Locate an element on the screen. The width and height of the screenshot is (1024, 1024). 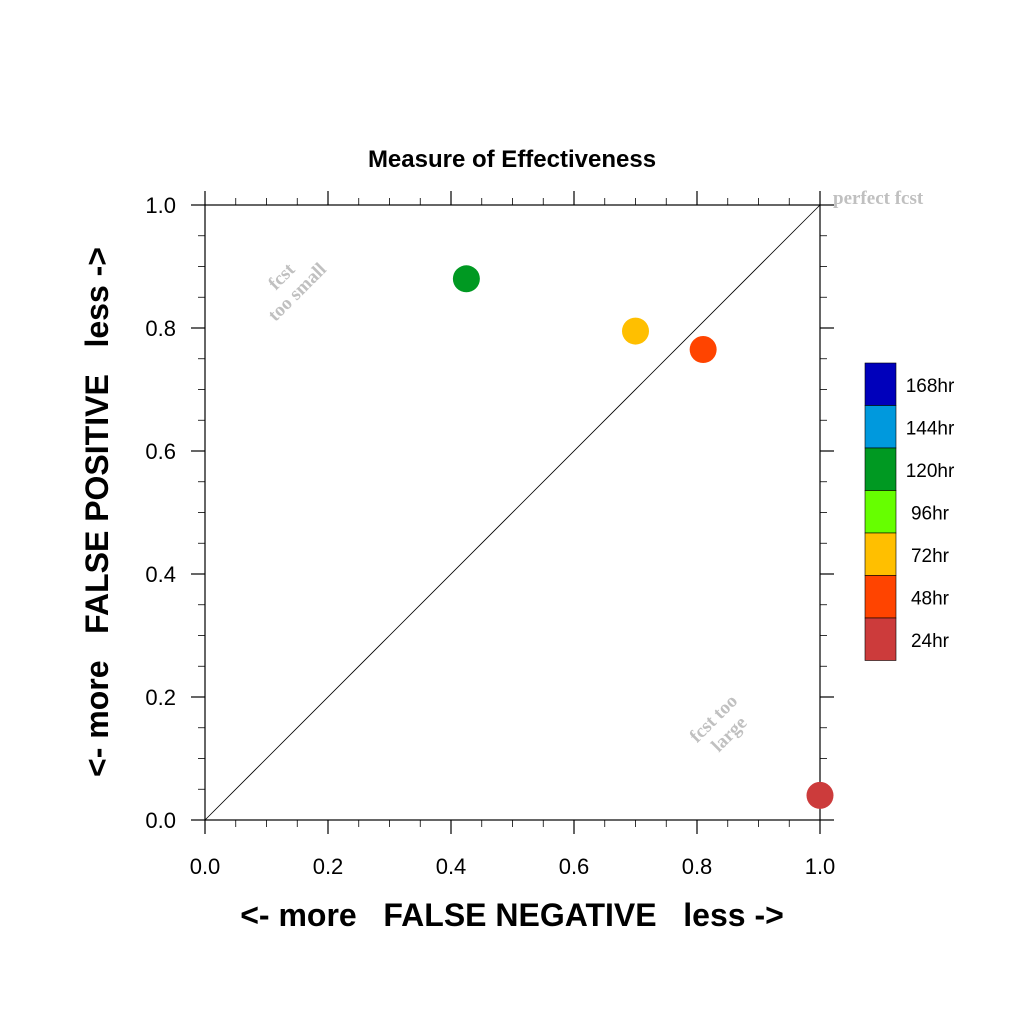
legend-label-72hr: 72hr is located at coordinates (930, 556).